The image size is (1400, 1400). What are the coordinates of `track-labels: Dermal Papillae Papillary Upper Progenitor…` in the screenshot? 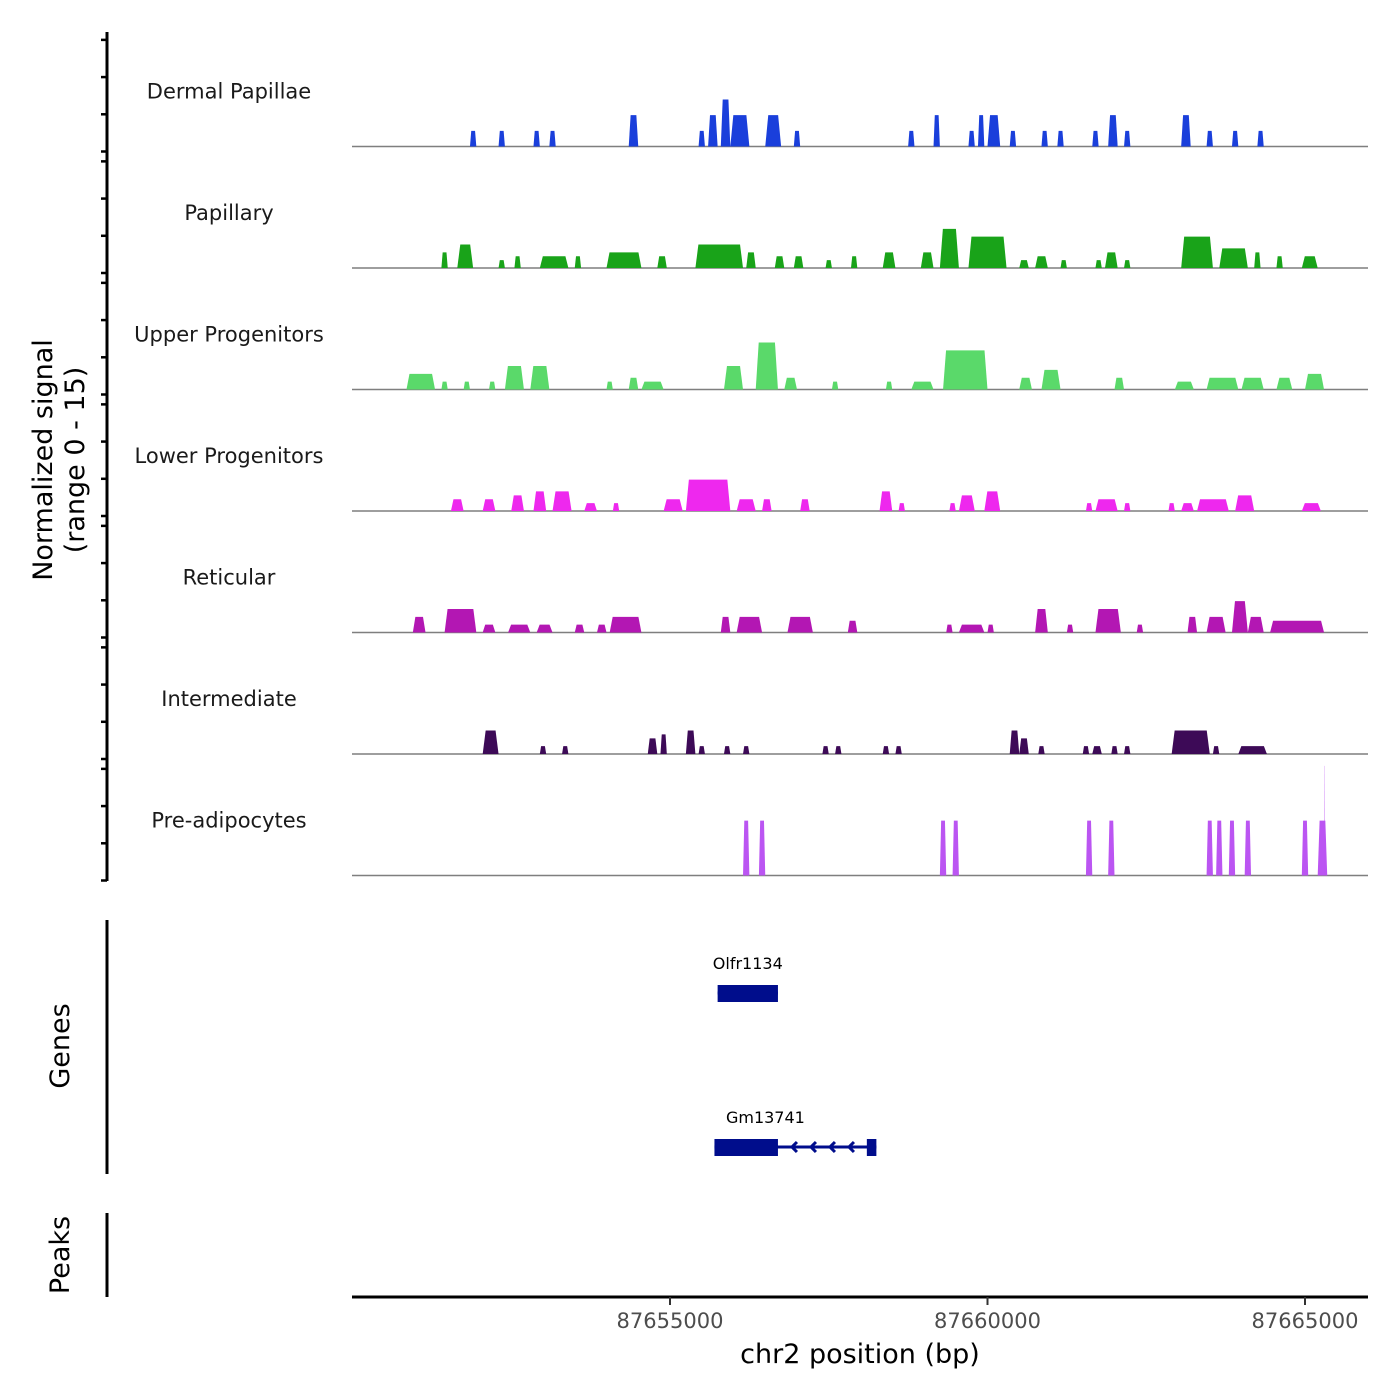 It's located at (229, 456).